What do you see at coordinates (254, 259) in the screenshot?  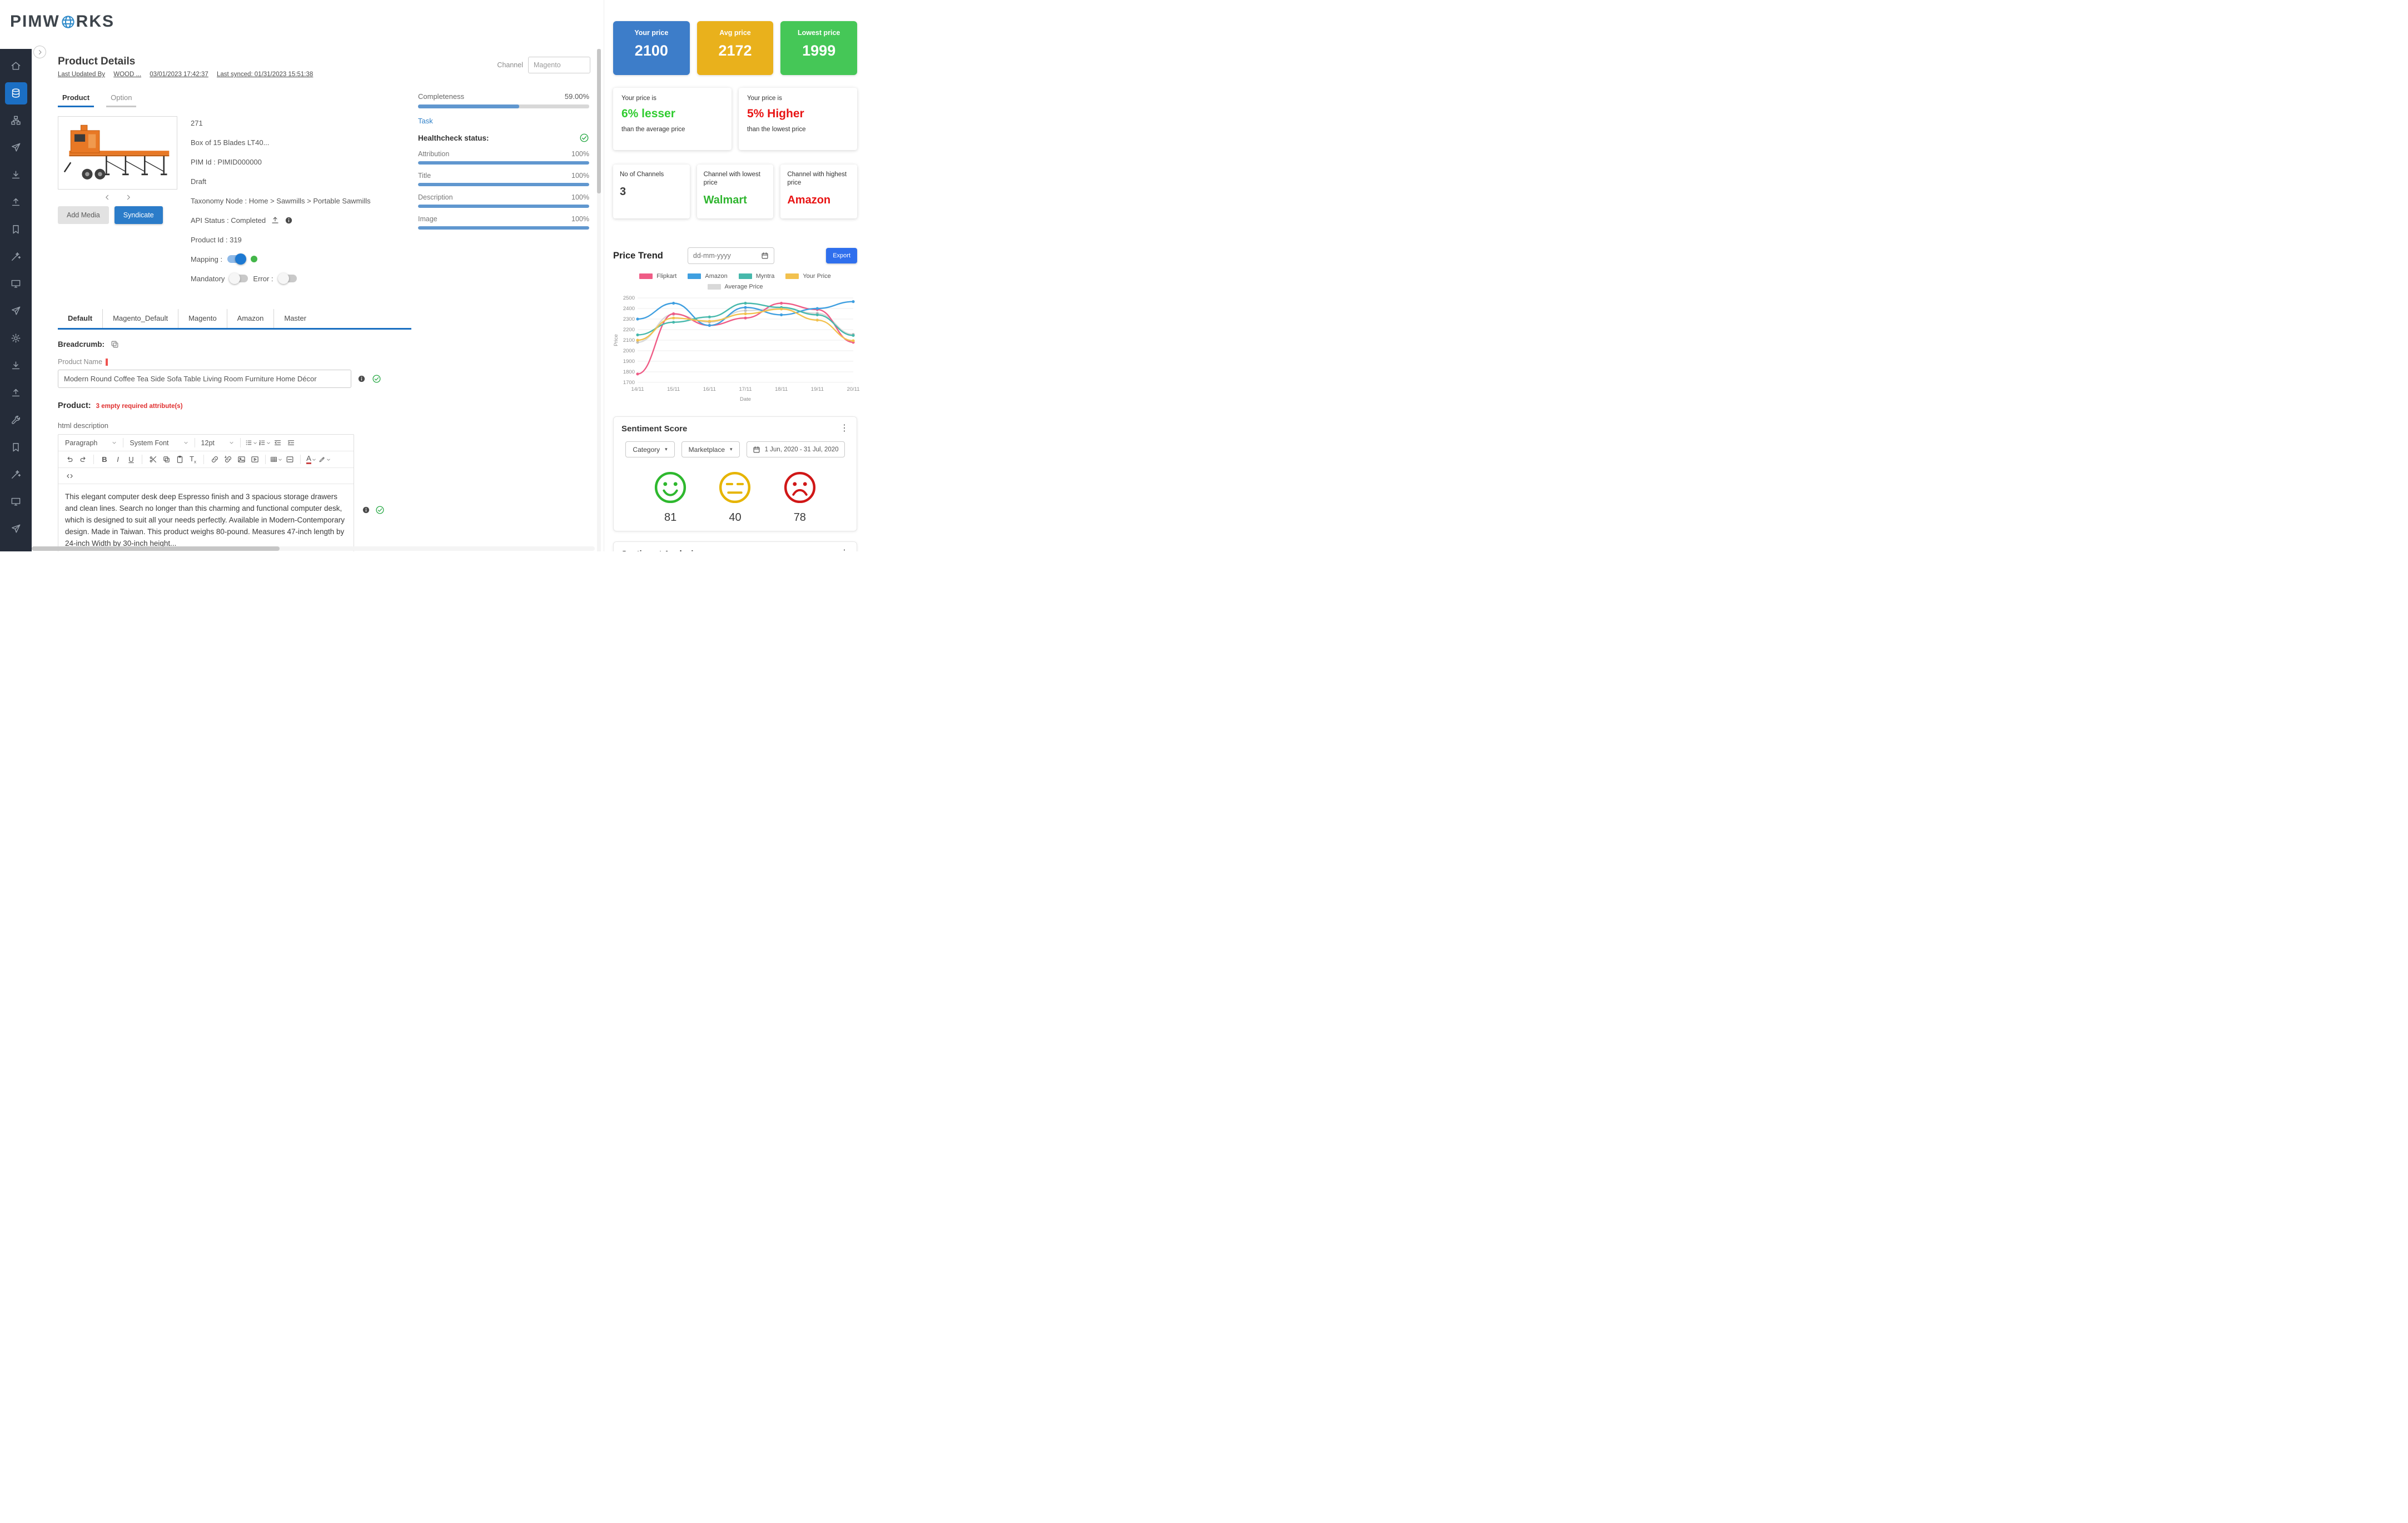 I see `mapping-status-dot` at bounding box center [254, 259].